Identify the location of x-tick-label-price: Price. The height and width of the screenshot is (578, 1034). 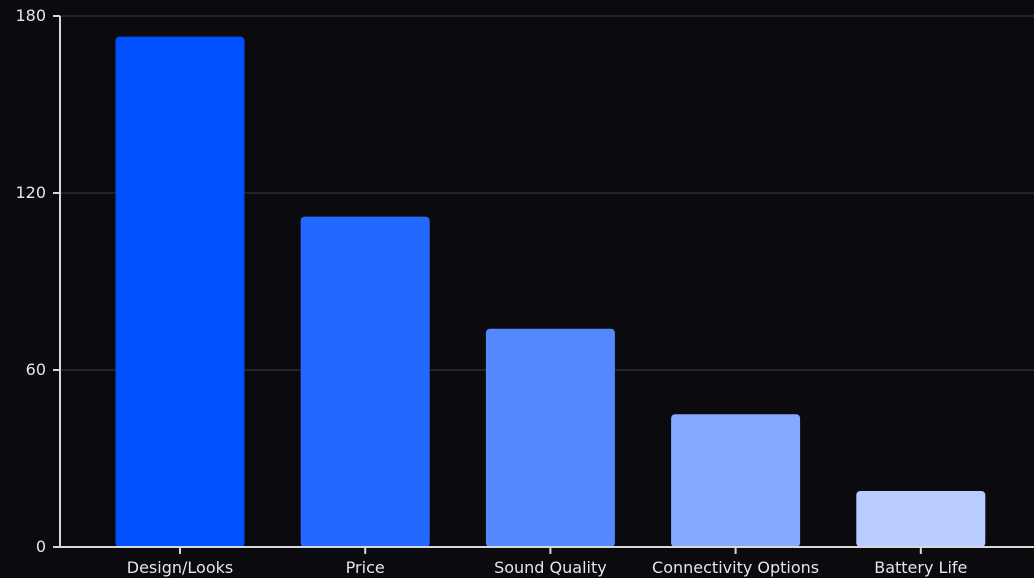
(365, 567).